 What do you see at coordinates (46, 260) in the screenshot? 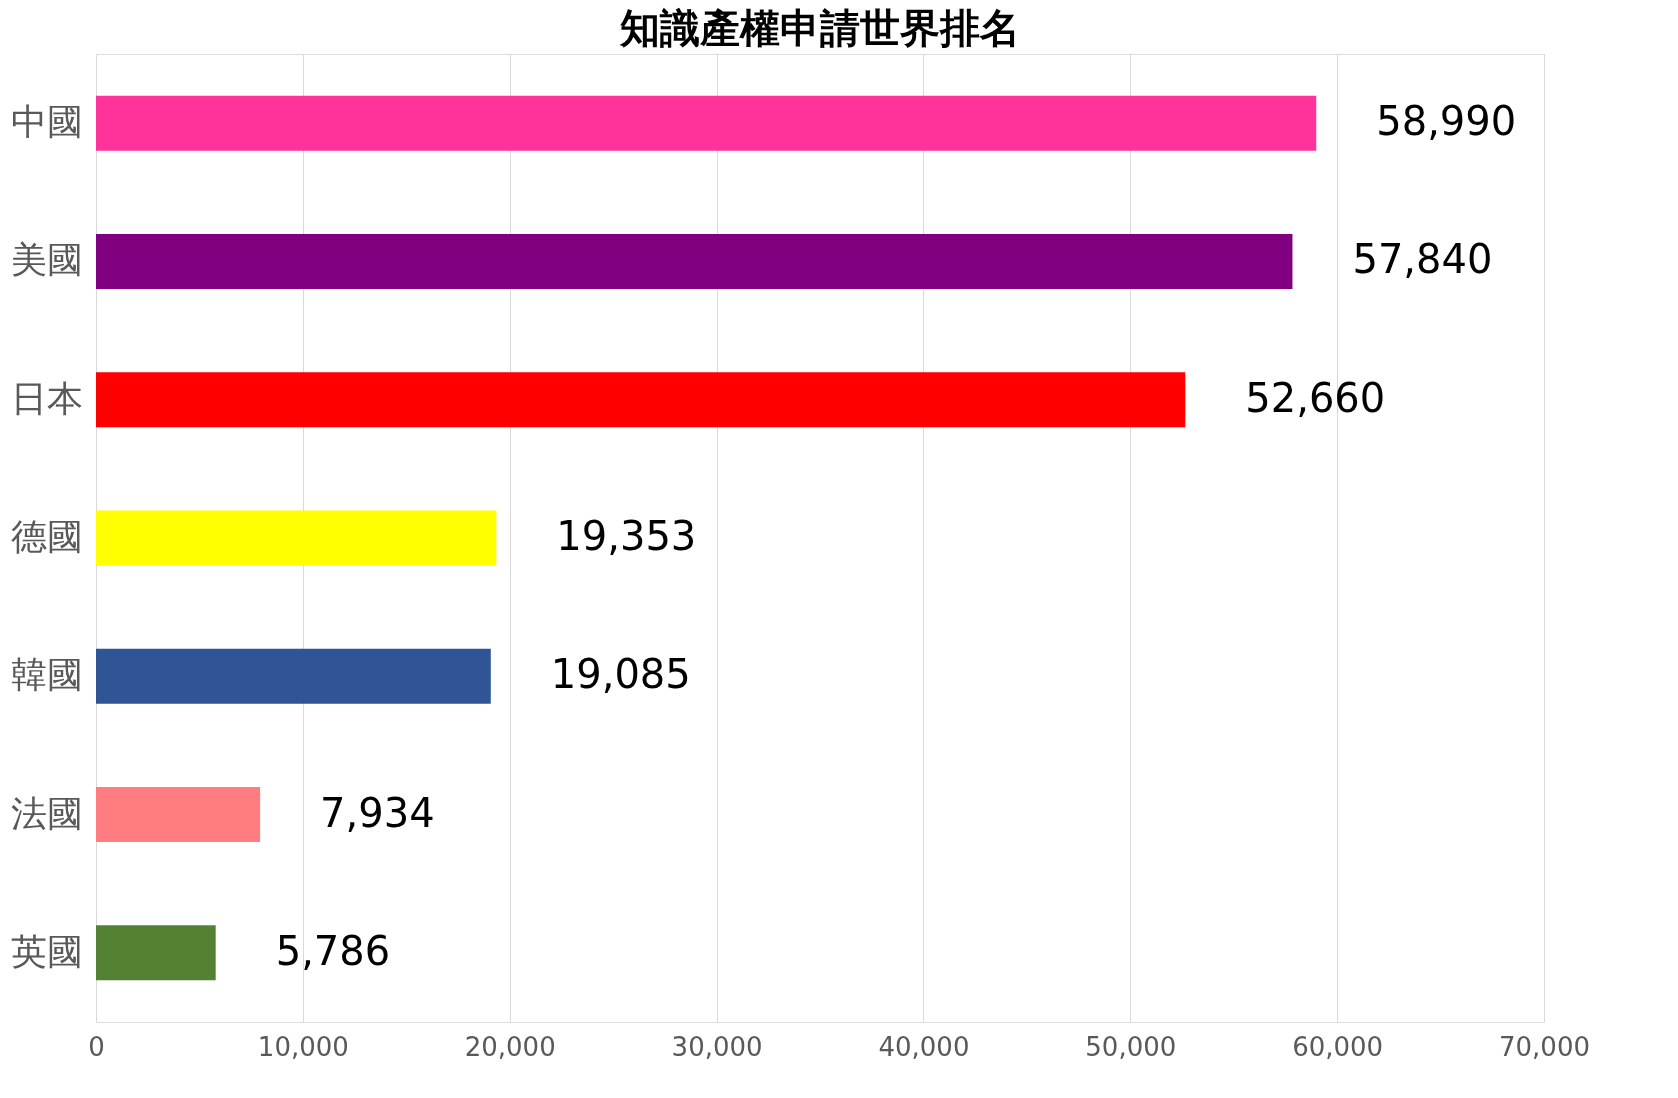
I see `y-tick-label: 美國` at bounding box center [46, 260].